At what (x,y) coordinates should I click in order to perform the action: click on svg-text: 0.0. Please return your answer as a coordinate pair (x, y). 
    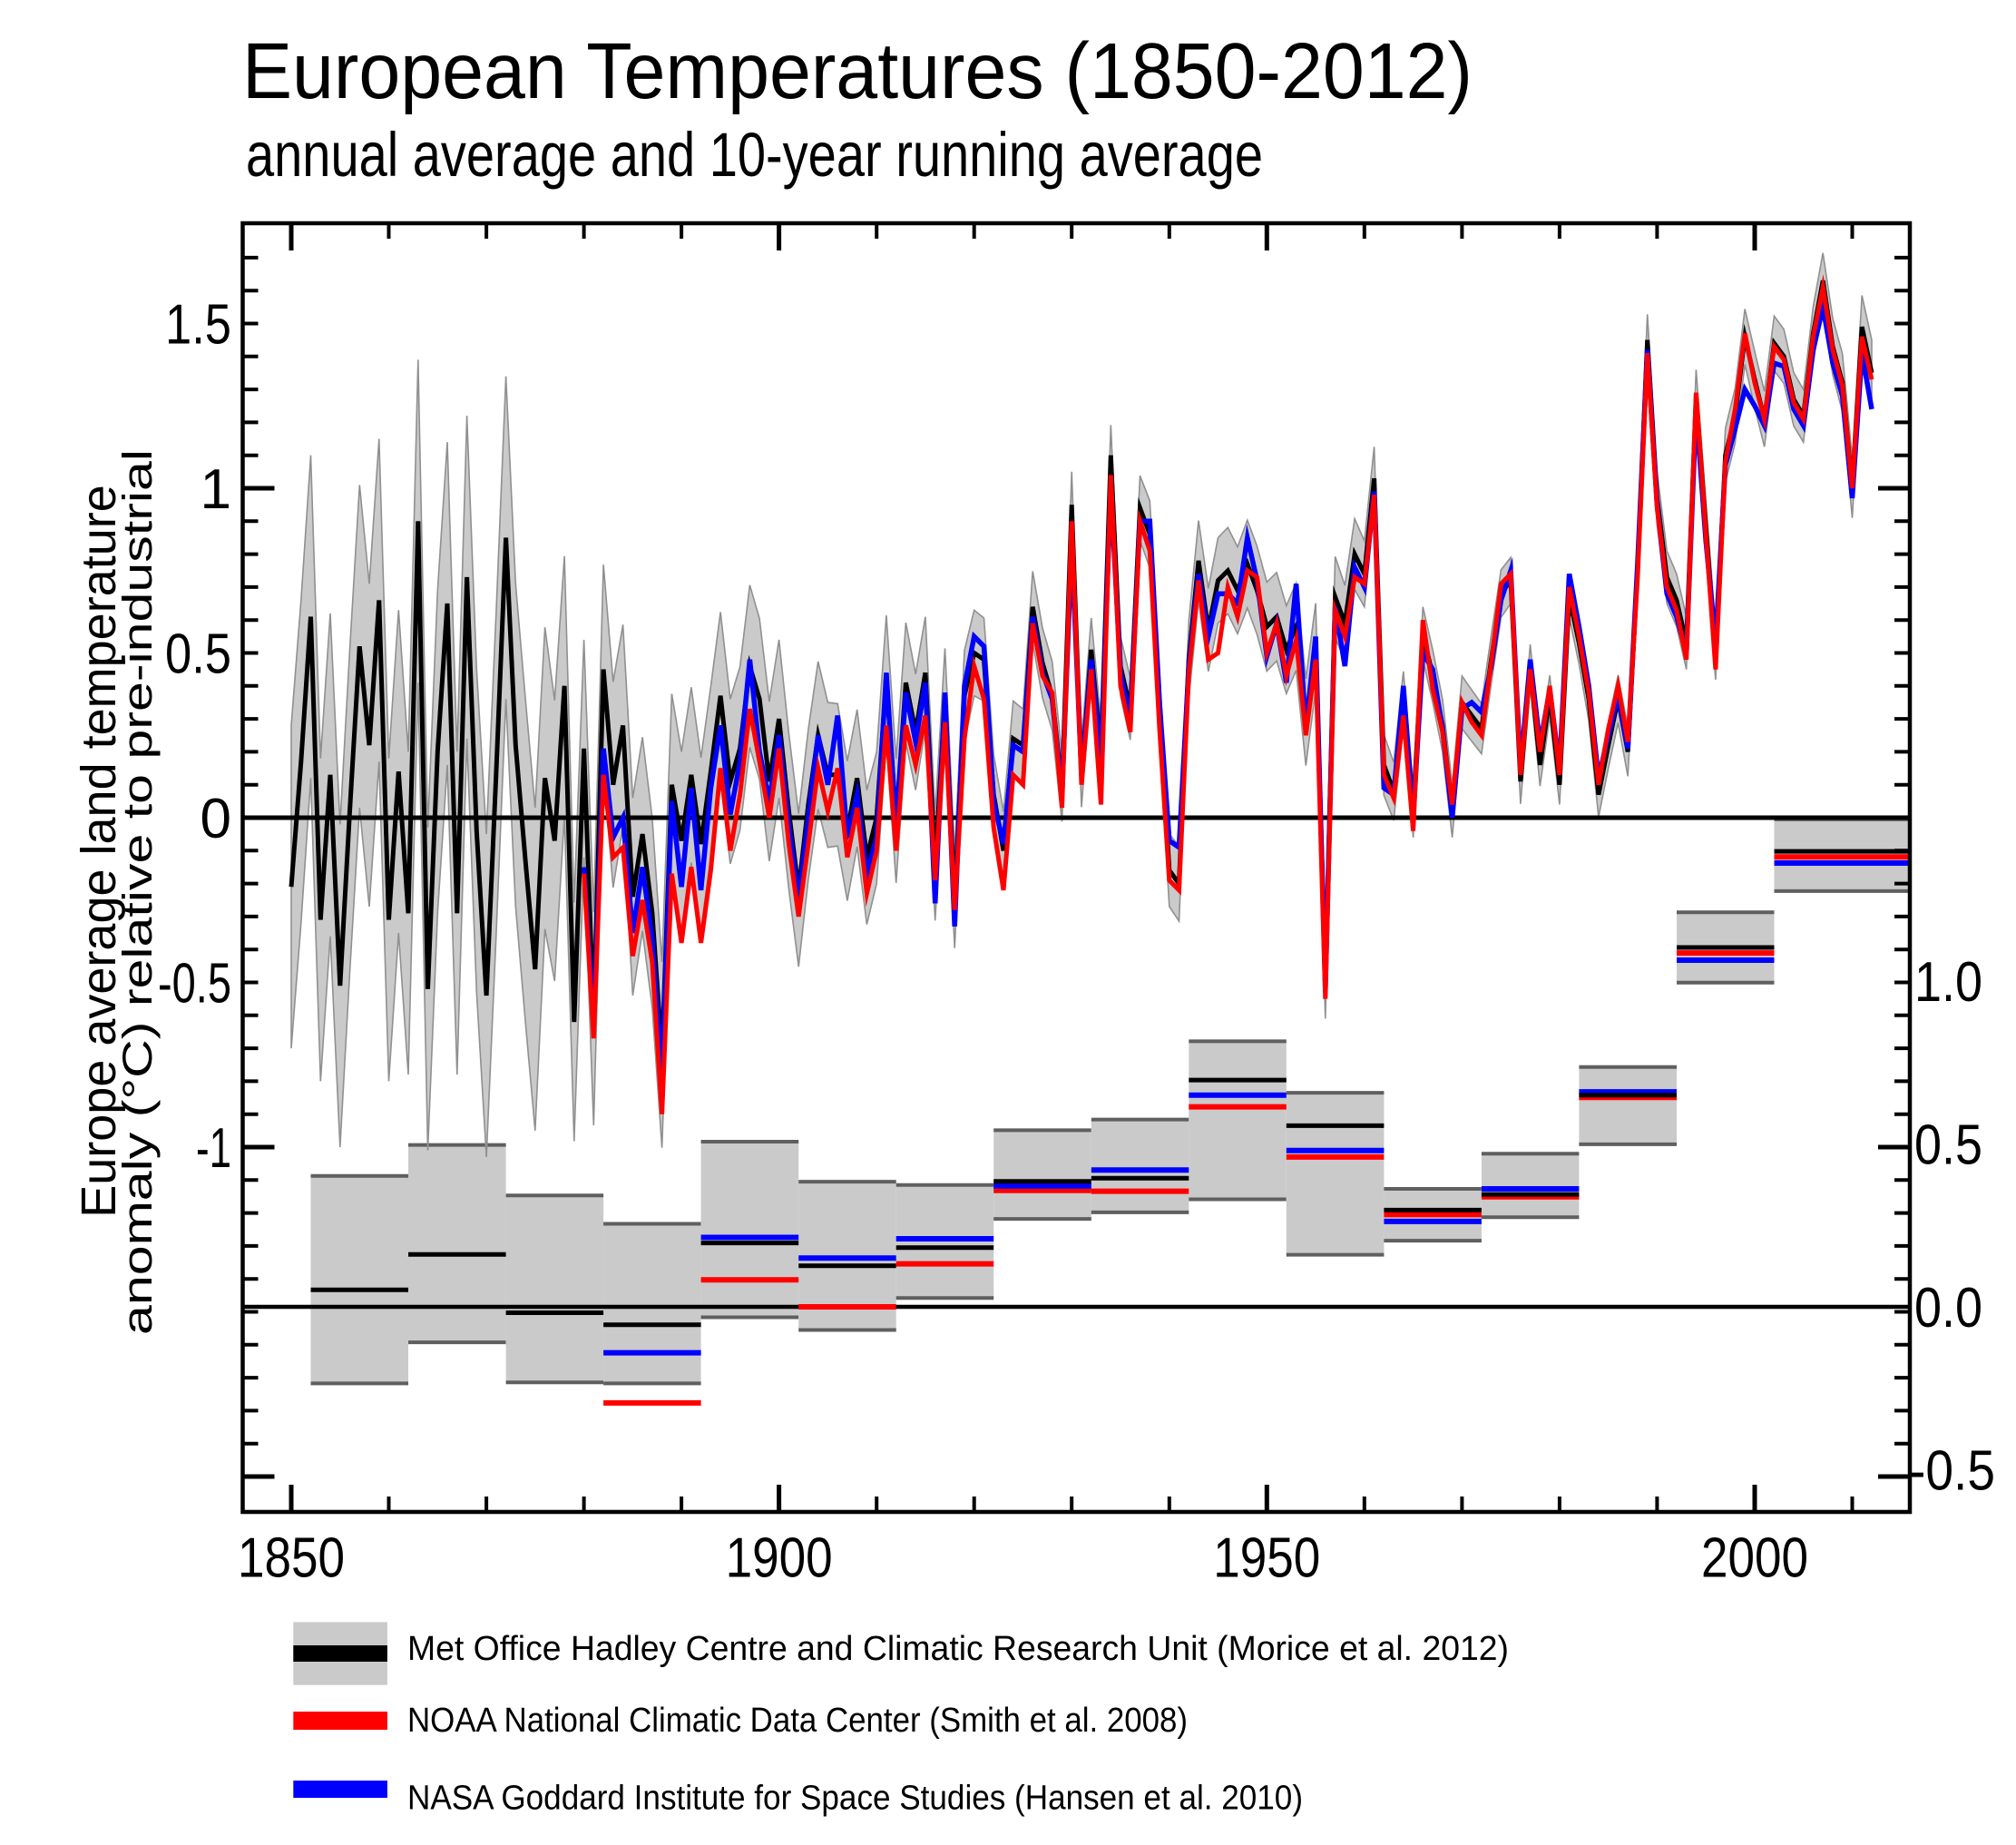
    Looking at the image, I should click on (1948, 1308).